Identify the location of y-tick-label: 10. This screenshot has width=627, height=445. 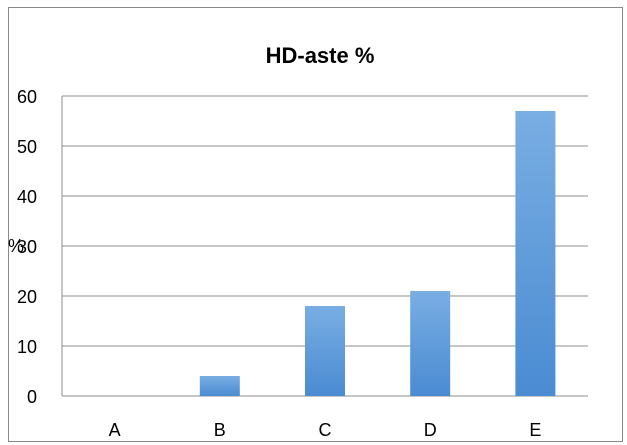
(27, 347).